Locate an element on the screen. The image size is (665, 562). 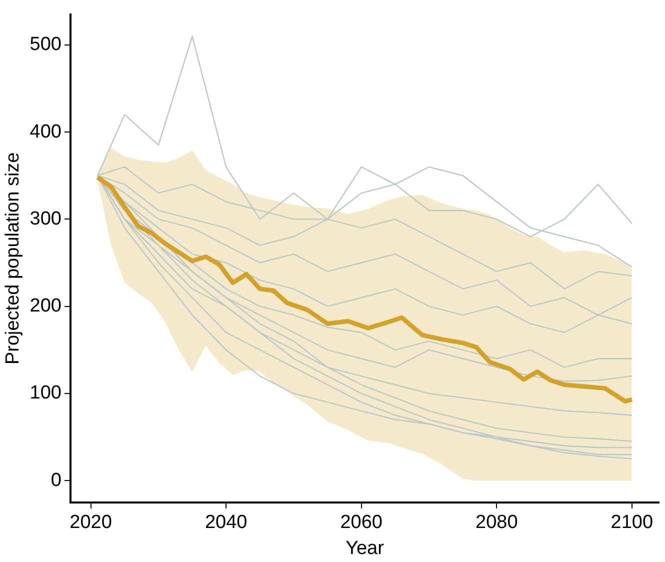
y-tick-label: 100 is located at coordinates (46, 393).